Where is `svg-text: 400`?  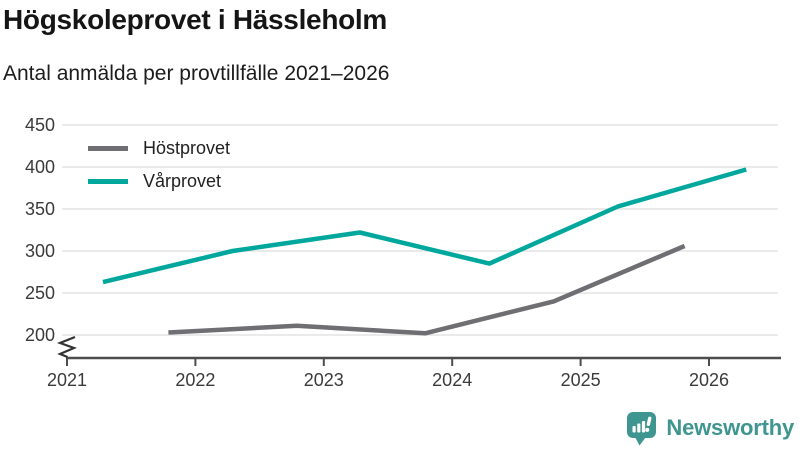
svg-text: 400 is located at coordinates (40, 167).